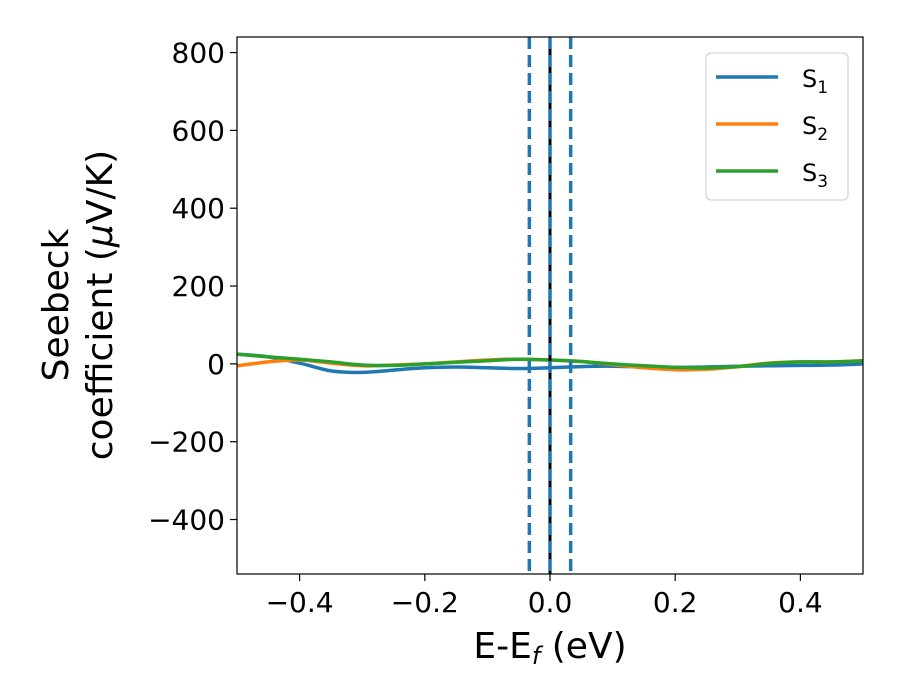 The height and width of the screenshot is (700, 900). What do you see at coordinates (198, 130) in the screenshot?
I see `y-tick-label: 600` at bounding box center [198, 130].